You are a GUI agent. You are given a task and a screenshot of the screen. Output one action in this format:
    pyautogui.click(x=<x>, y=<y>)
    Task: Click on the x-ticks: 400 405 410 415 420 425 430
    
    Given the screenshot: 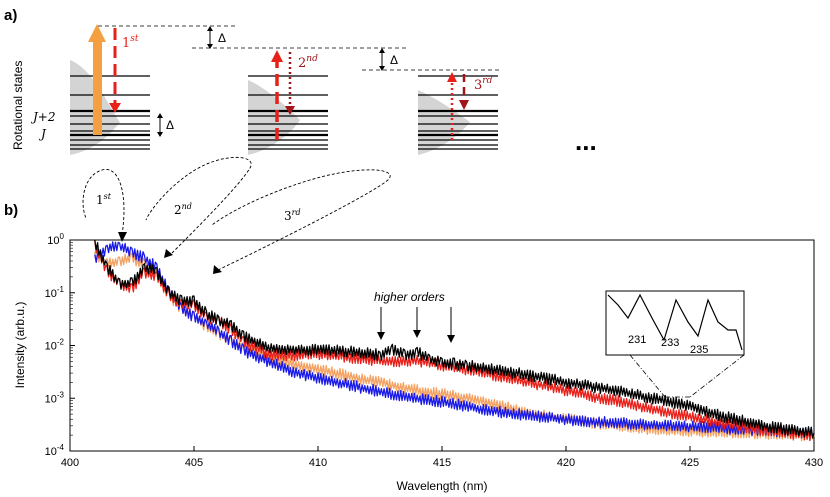 What is the action you would take?
    pyautogui.click(x=442, y=457)
    